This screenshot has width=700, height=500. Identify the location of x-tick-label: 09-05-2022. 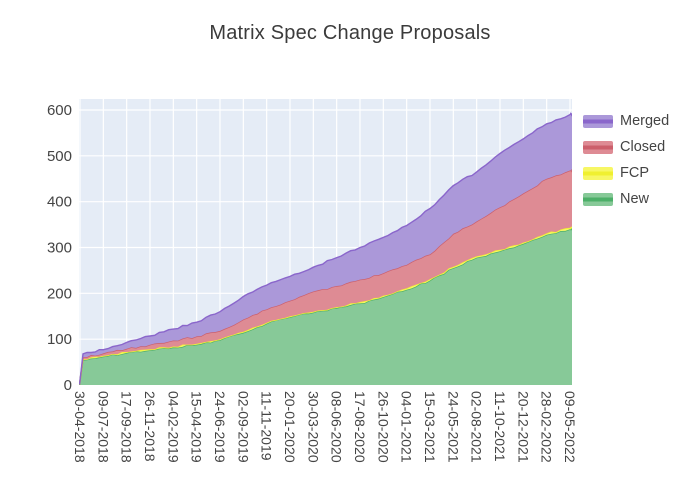
(570, 427).